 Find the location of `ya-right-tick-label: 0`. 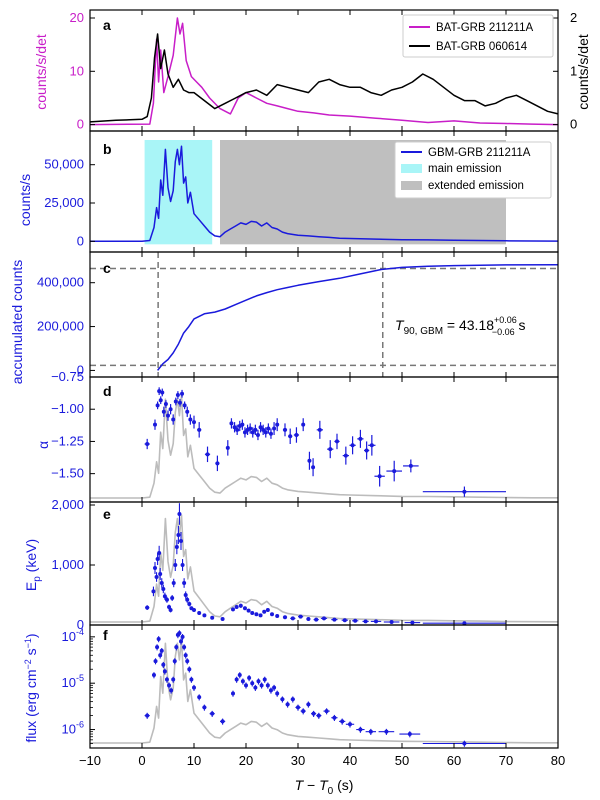

ya-right-tick-label: 0 is located at coordinates (573, 124).